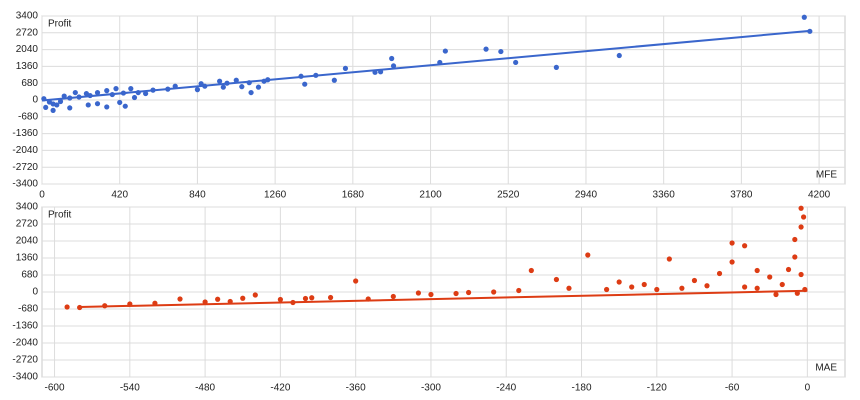  Describe the element at coordinates (443, 298) in the screenshot. I see `trend-line` at that location.